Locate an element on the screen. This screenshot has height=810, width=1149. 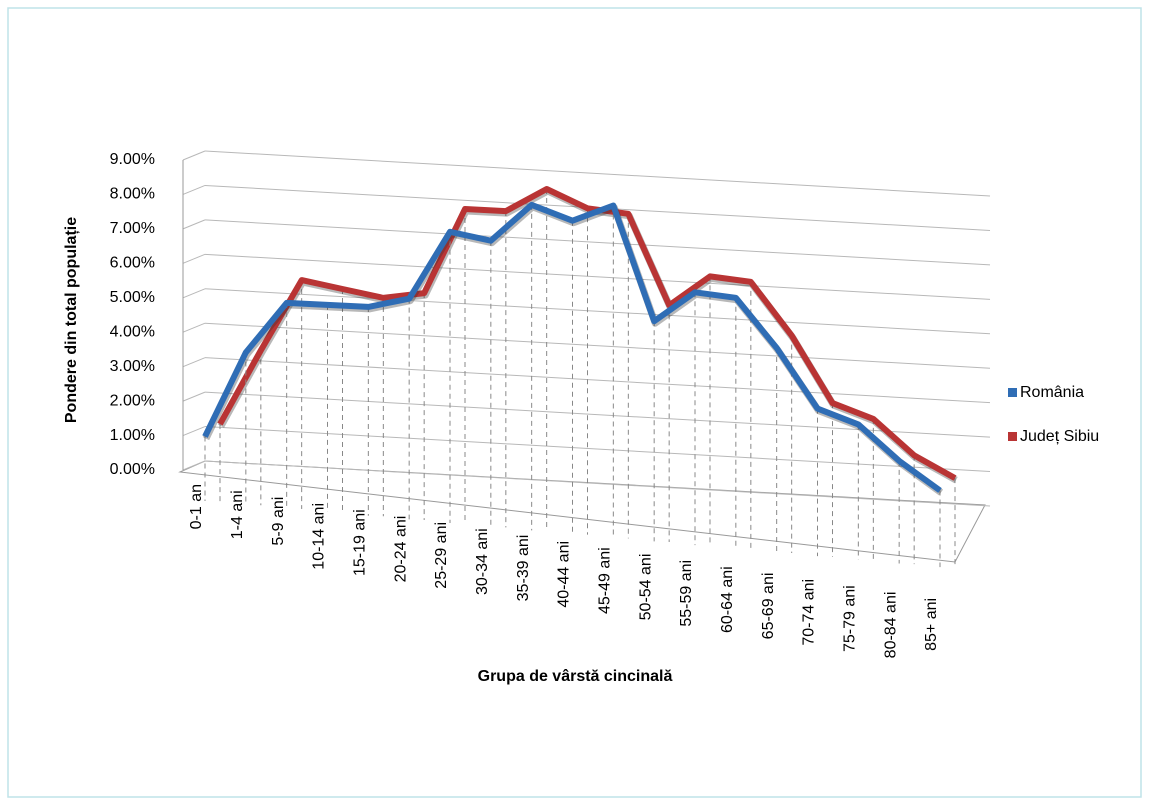
x-tick-label: 60-64 ani is located at coordinates (727, 599).